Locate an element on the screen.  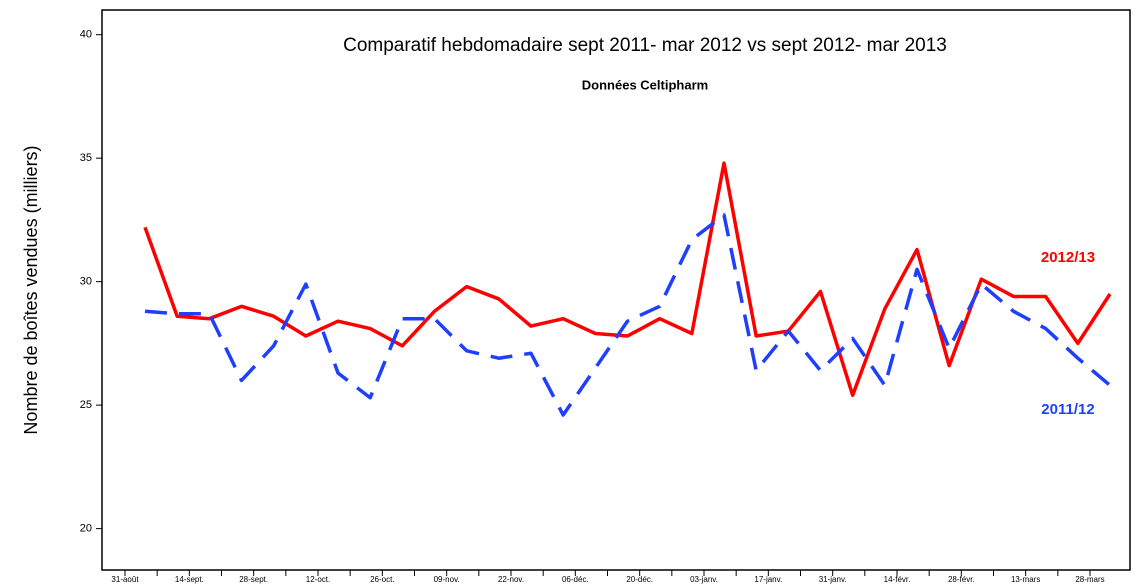
series-label: 2012/13 is located at coordinates (1068, 257).